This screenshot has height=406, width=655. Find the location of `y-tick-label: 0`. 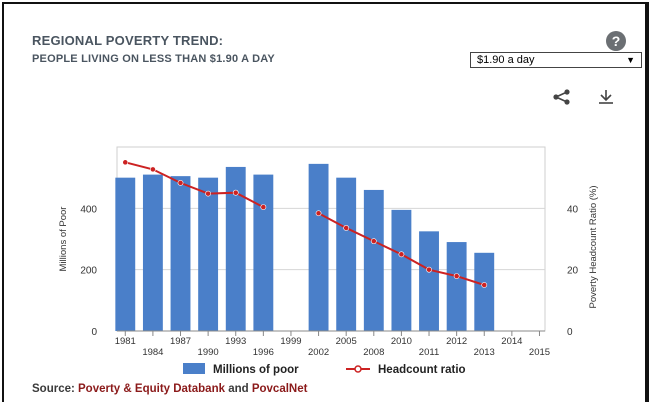

y-tick-label: 0 is located at coordinates (94, 332).